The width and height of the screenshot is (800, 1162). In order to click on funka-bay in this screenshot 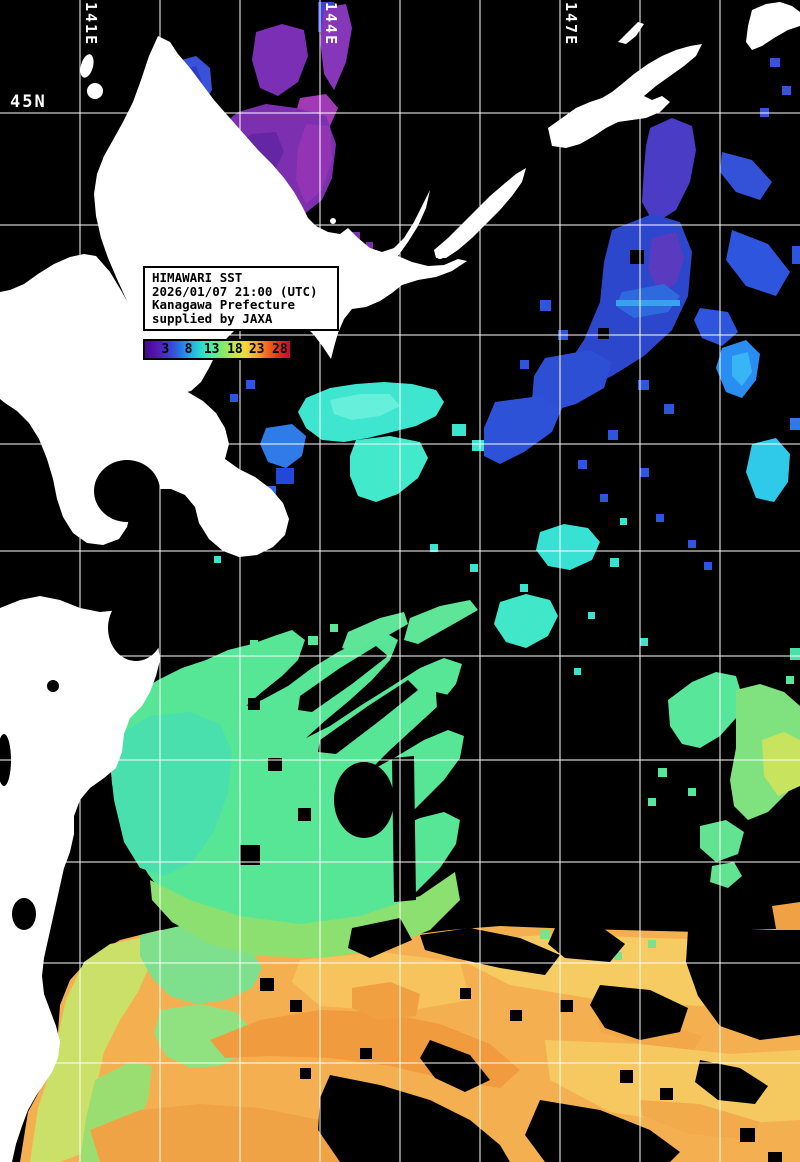, I will do `click(127, 491)`.